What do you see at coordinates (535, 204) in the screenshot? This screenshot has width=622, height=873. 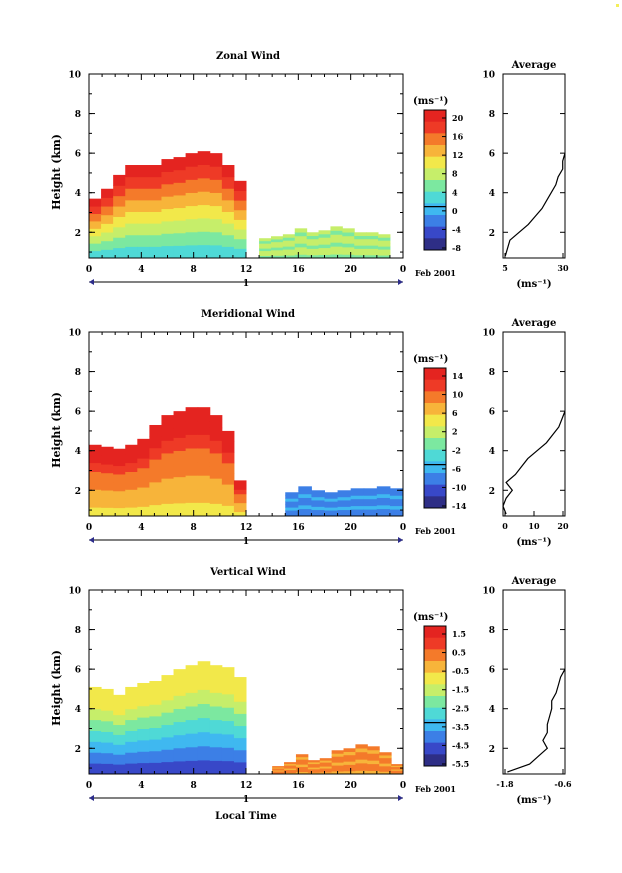 I see `average-profile-line` at bounding box center [535, 204].